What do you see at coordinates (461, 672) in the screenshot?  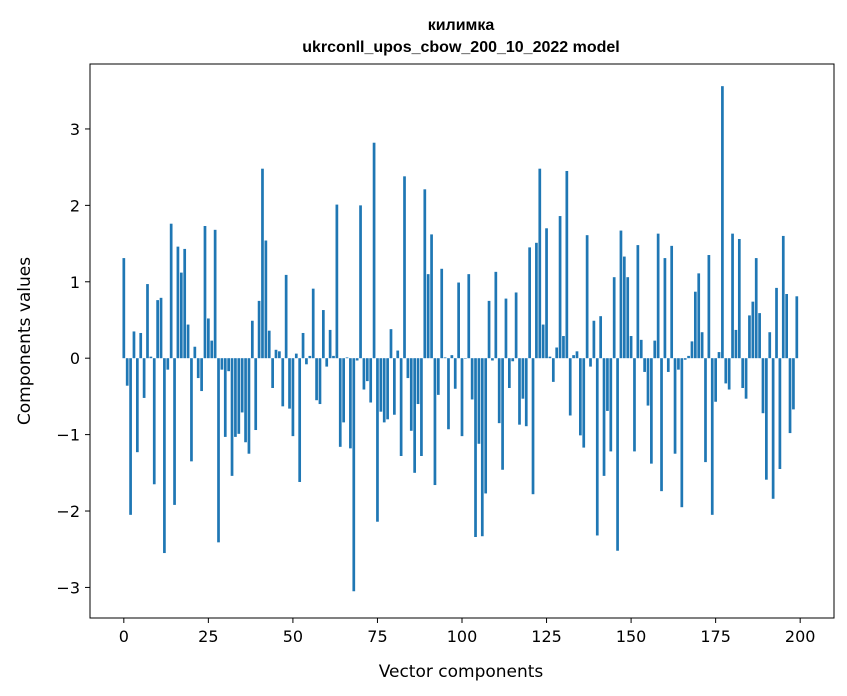 I see `x-axis-label: Vector components` at bounding box center [461, 672].